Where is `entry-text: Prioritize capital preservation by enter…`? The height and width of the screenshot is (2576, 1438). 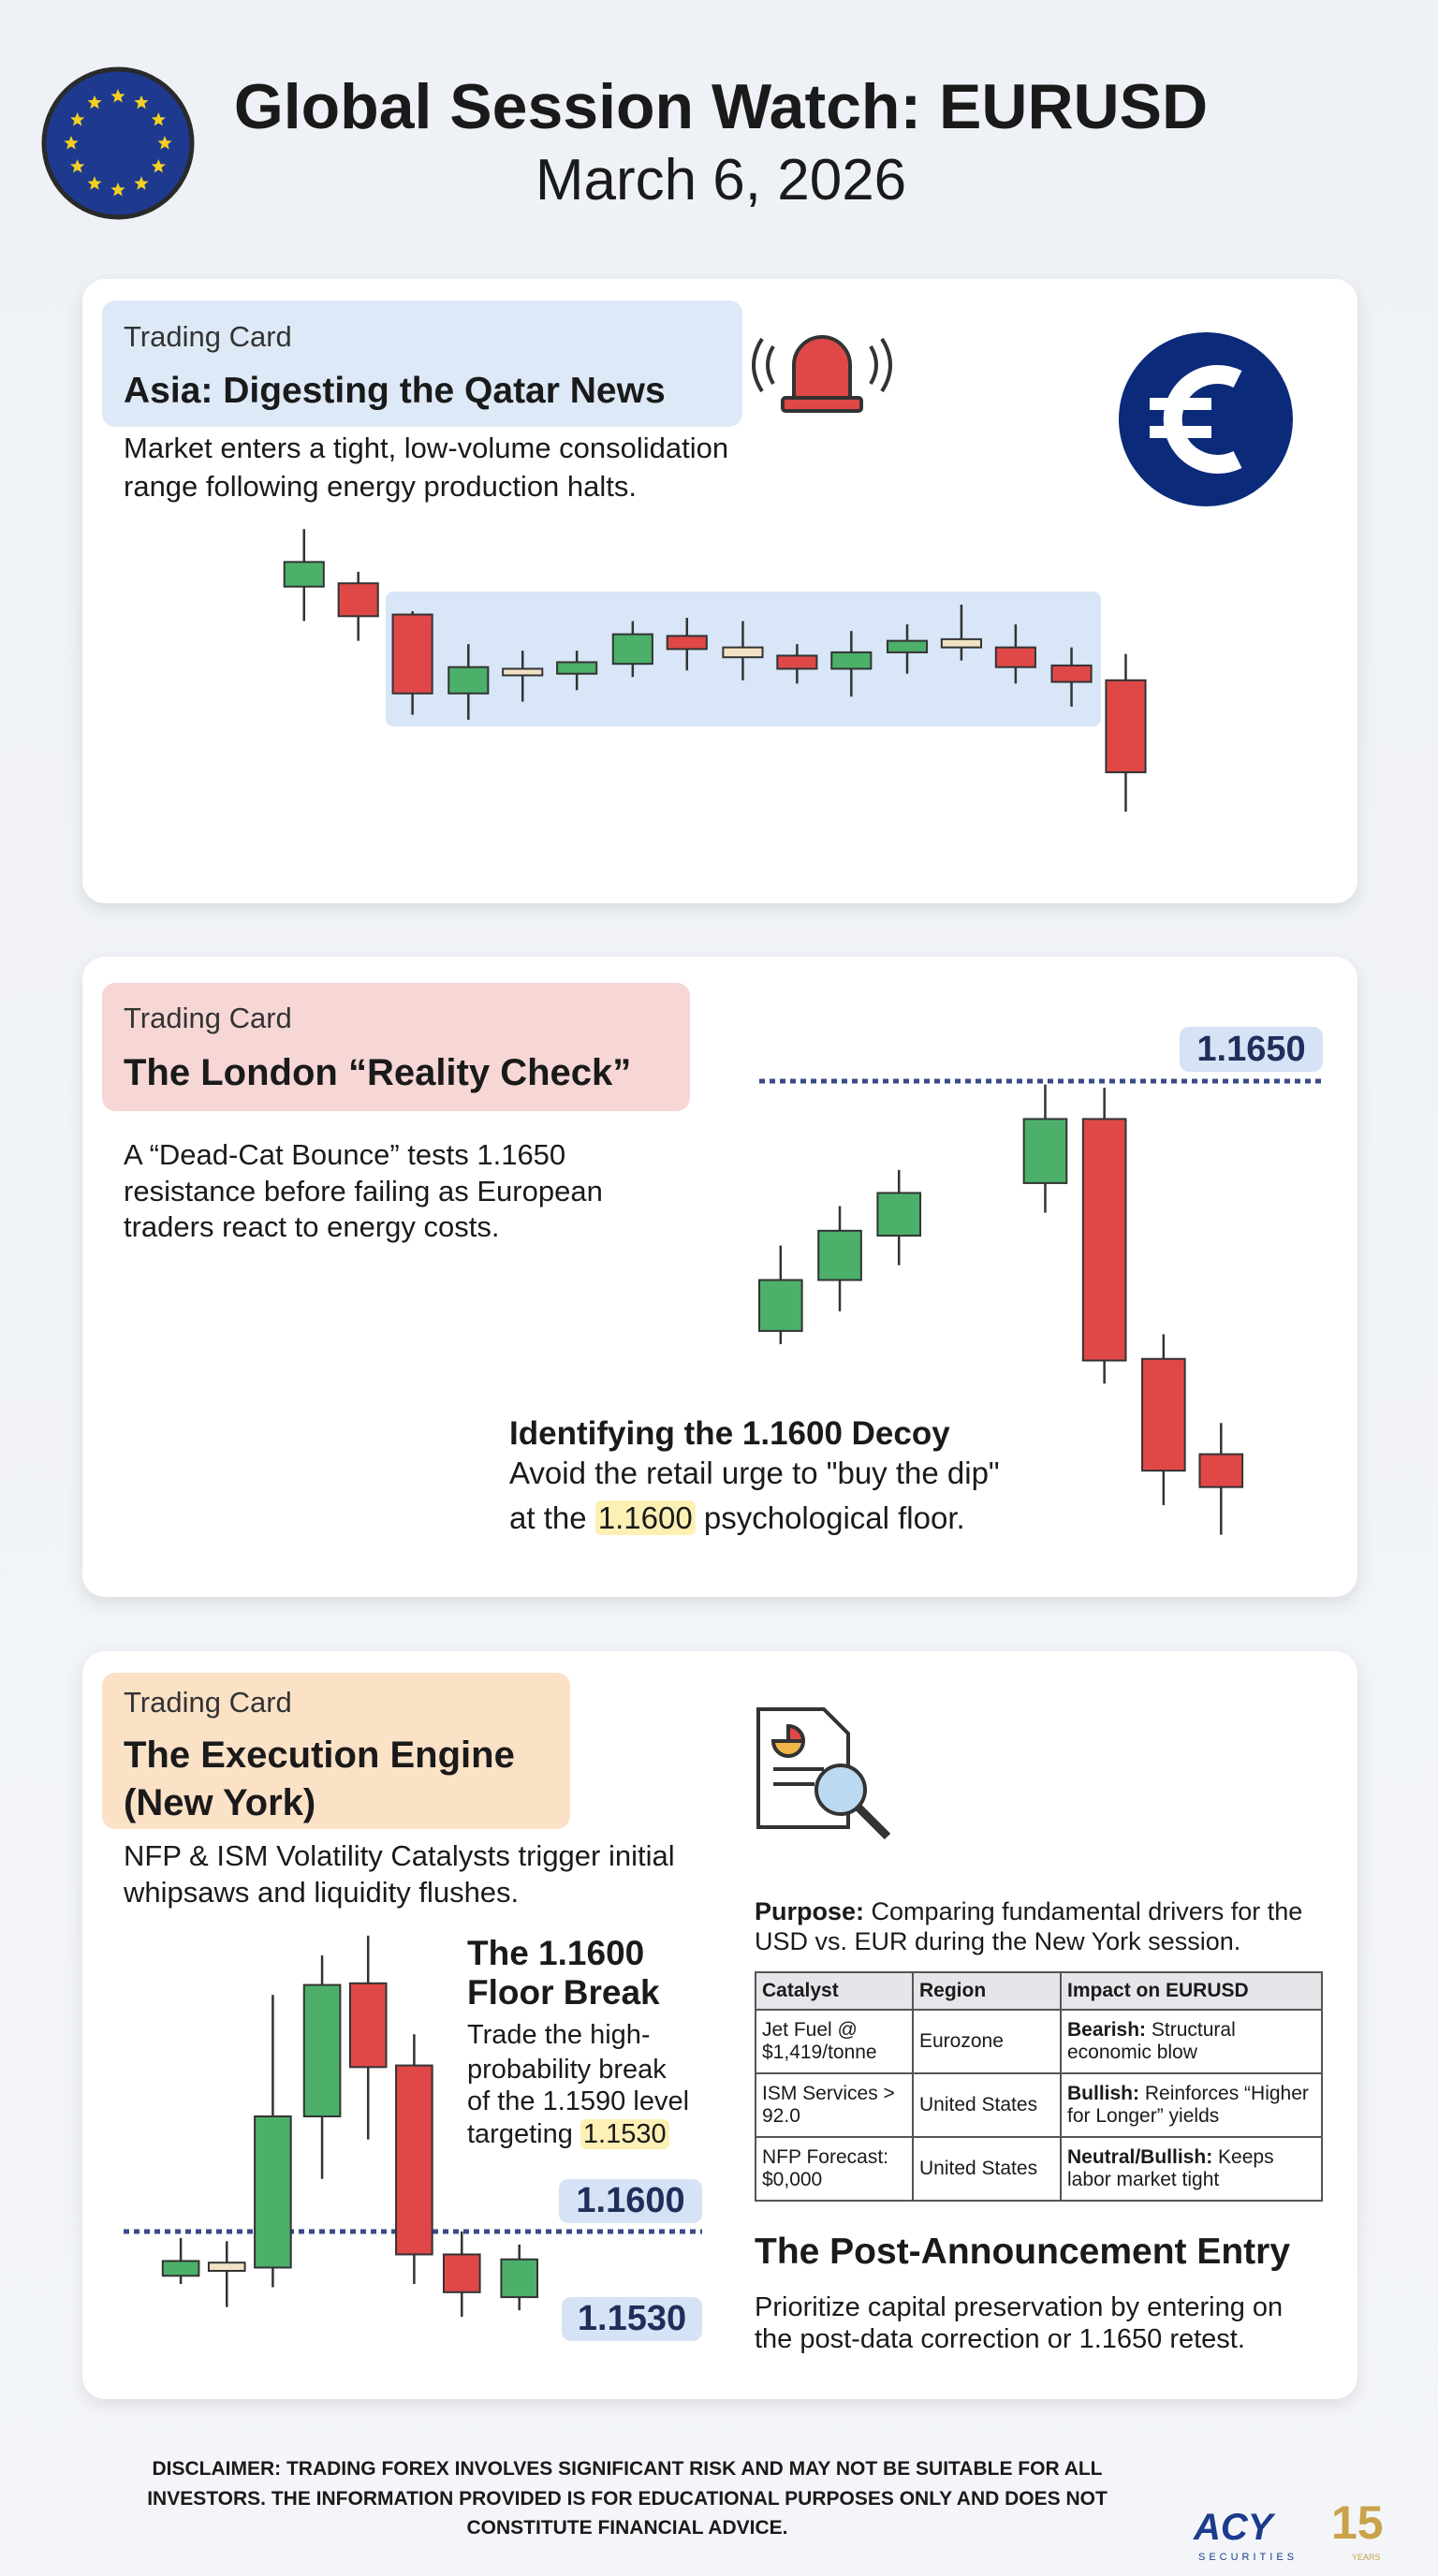 entry-text: Prioritize capital preservation by enter… is located at coordinates (1019, 2307).